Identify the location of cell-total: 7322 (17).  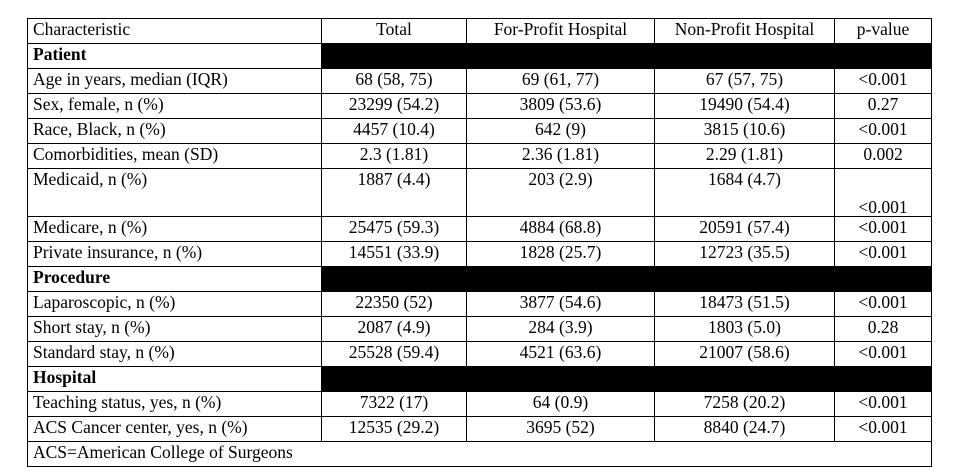
(394, 404).